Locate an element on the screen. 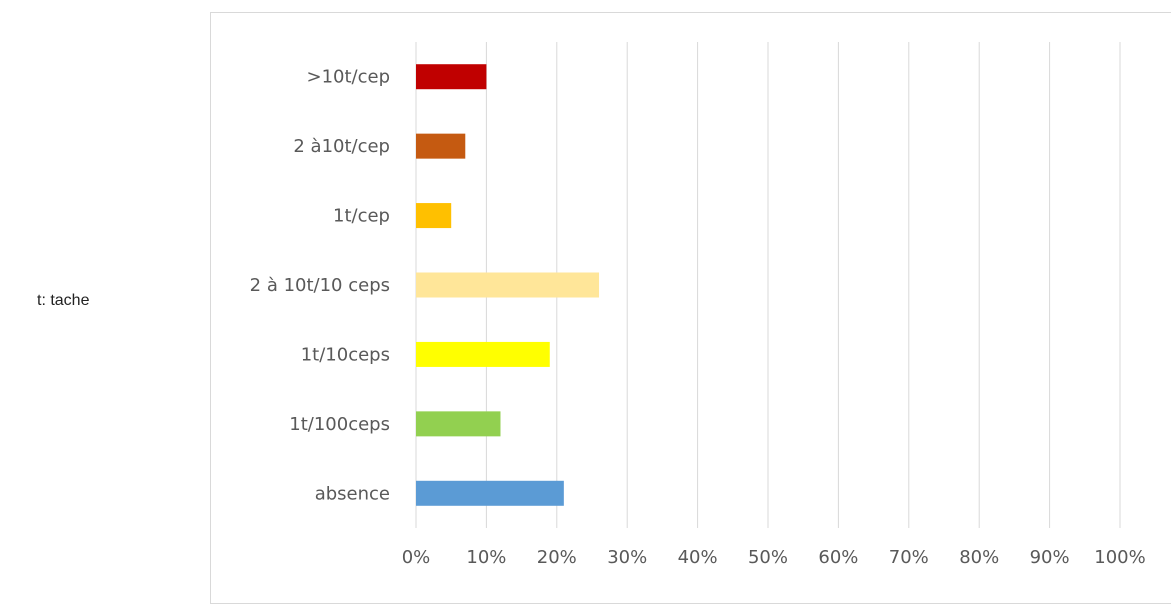 This screenshot has width=1171, height=604. category-label: >10t/cep is located at coordinates (348, 77).